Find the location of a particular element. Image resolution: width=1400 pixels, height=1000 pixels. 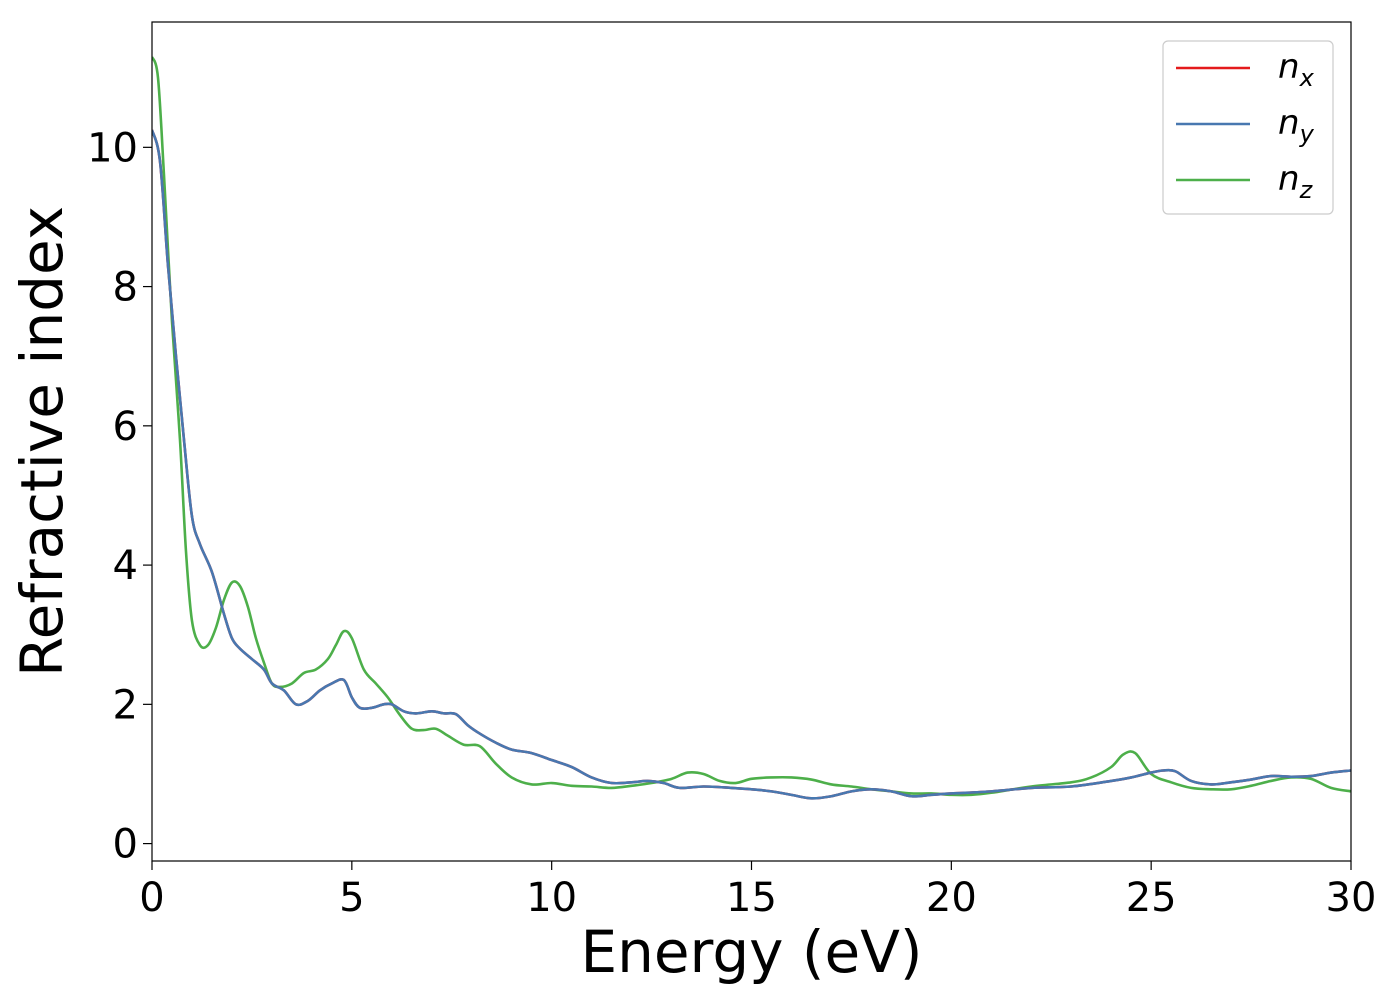

legend-box is located at coordinates (1248, 127).